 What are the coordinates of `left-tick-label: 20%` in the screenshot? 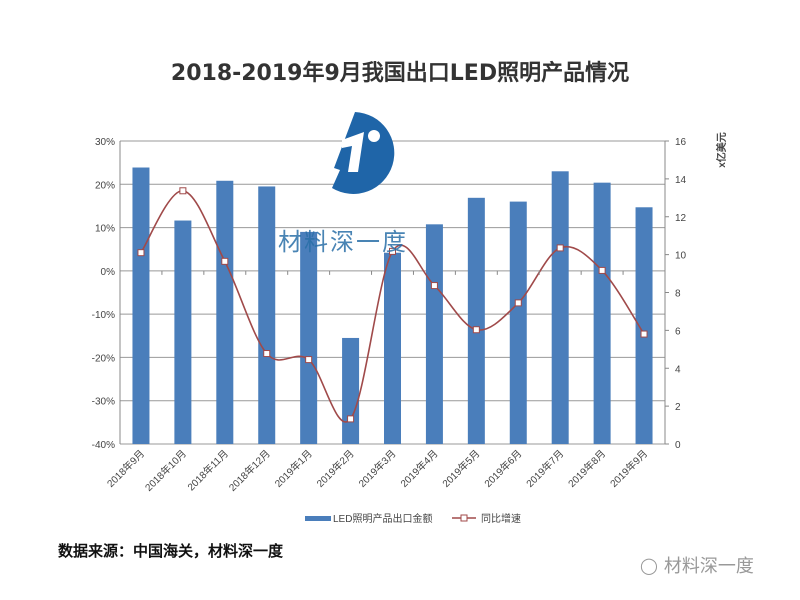 It's located at (105, 185).